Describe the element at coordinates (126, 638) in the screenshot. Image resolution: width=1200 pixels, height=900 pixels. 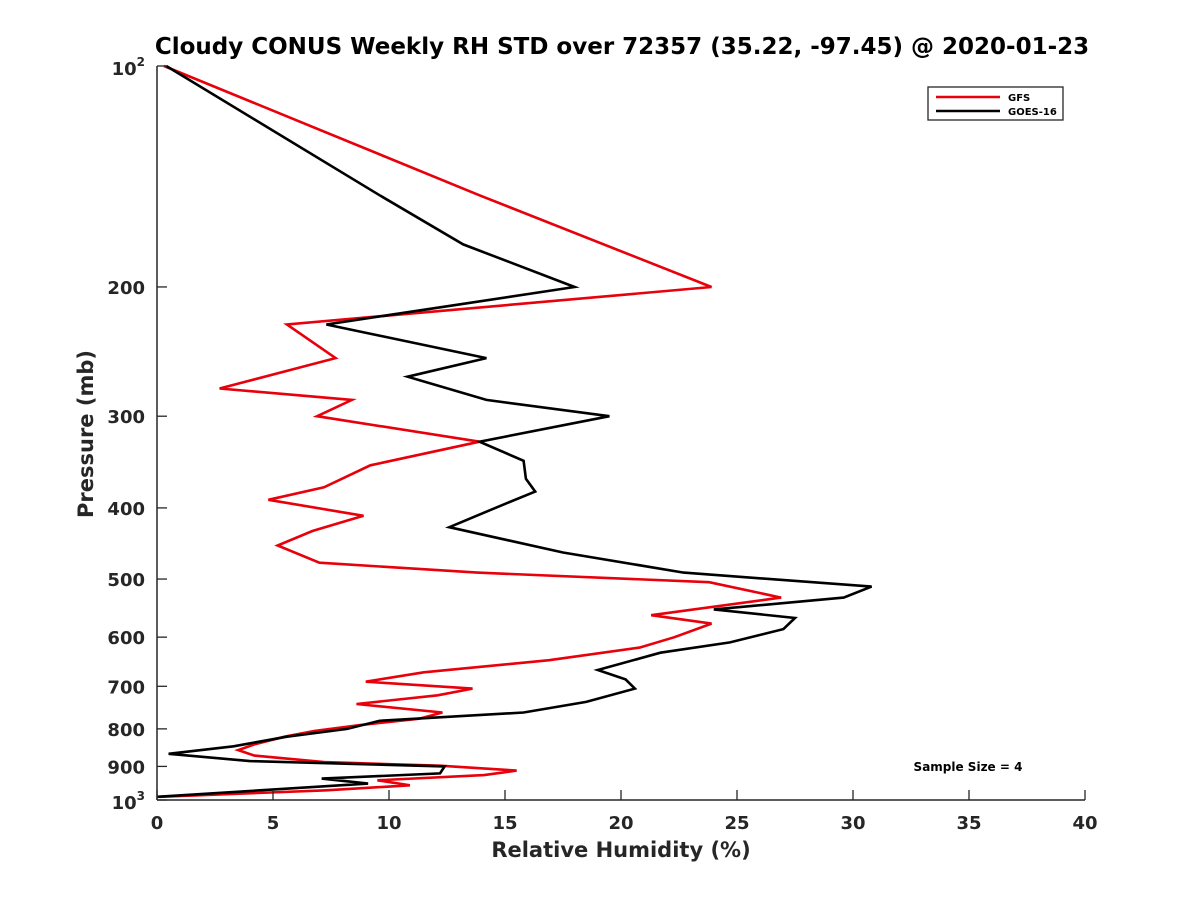
I see `y-tick-label: 600` at that location.